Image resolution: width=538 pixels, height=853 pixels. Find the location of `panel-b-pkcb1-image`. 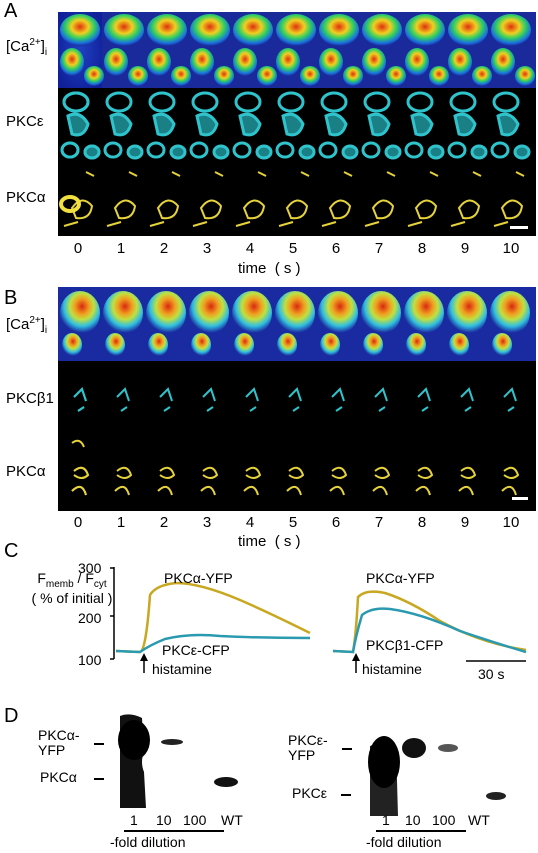

panel-b-pkcb1-image is located at coordinates (295, 399).